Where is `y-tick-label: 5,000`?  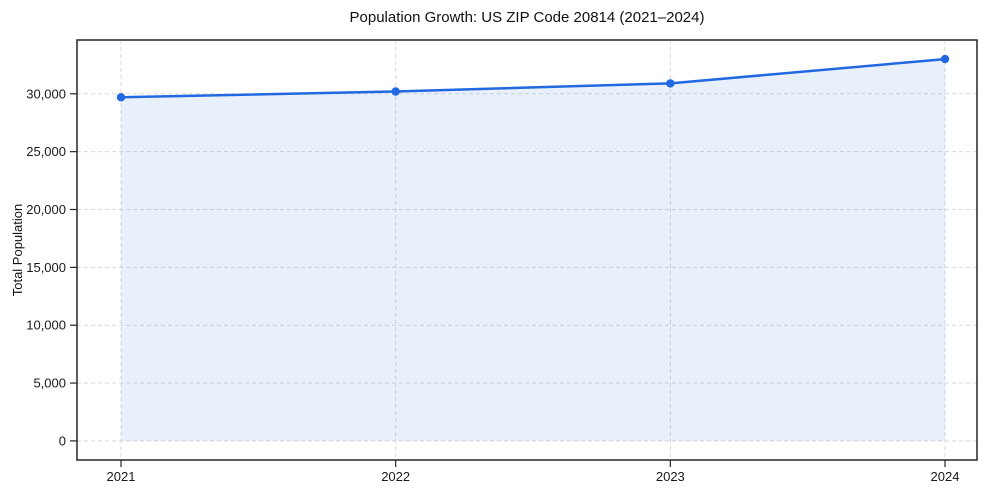 y-tick-label: 5,000 is located at coordinates (49, 383).